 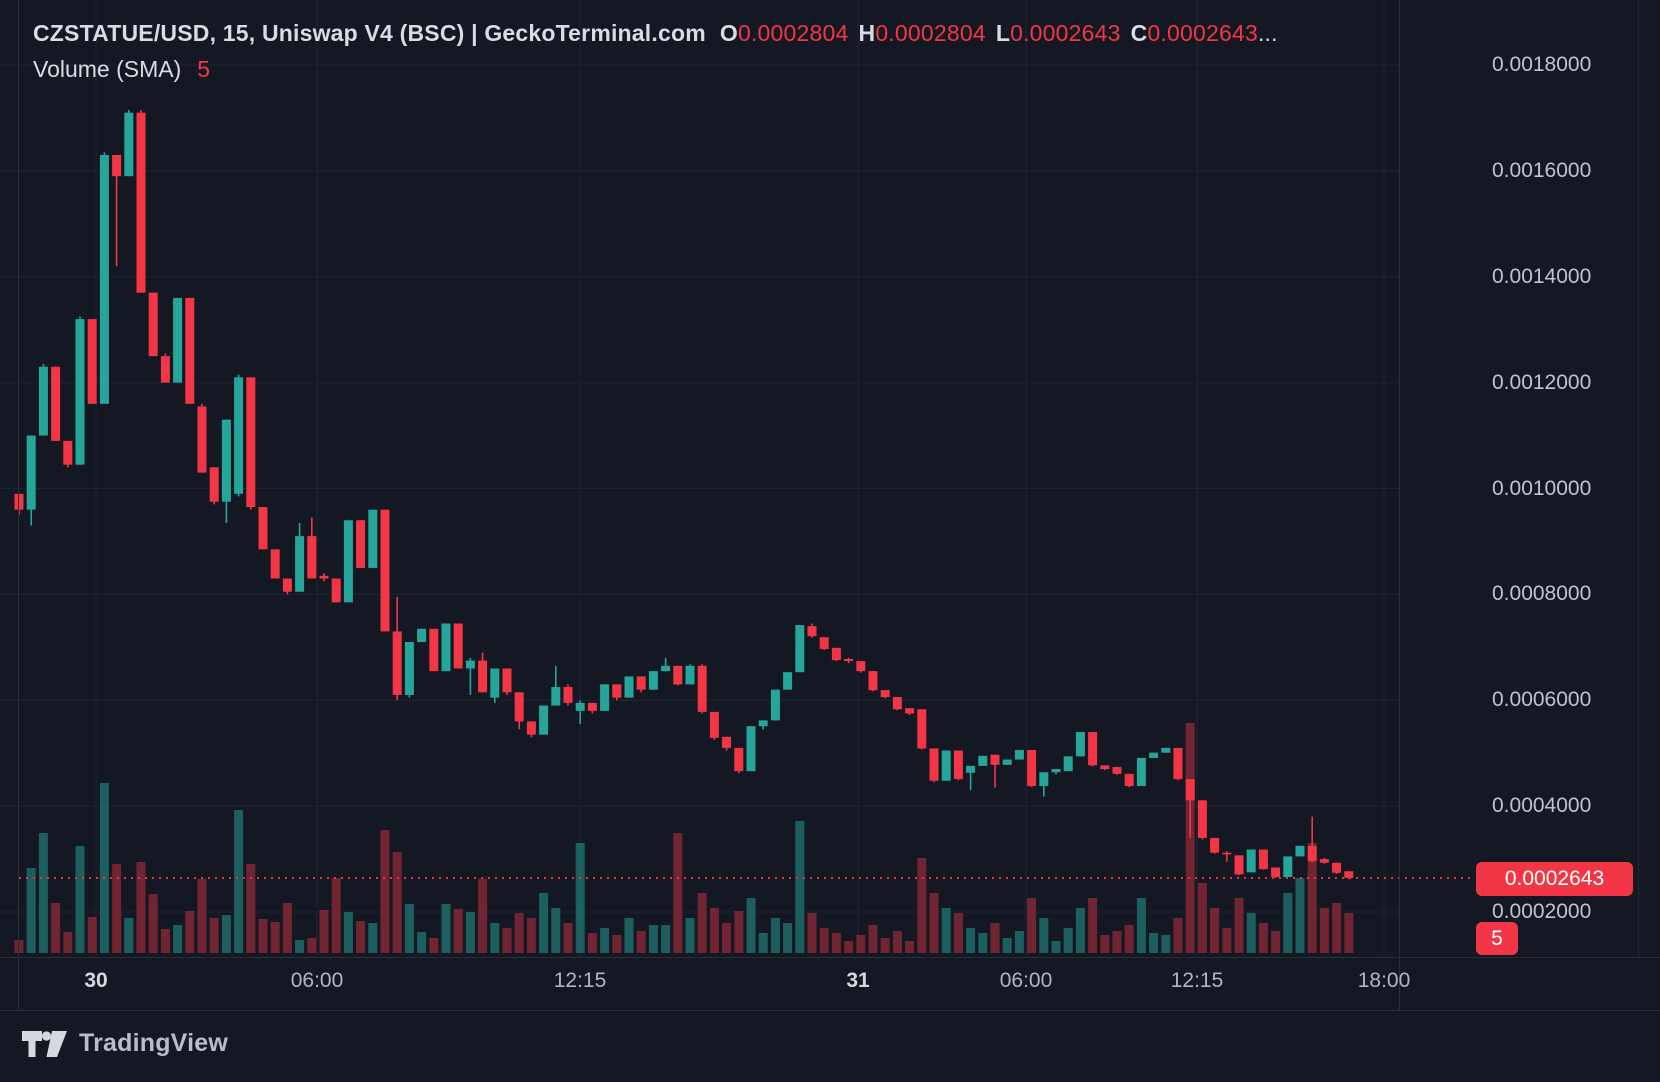 What do you see at coordinates (858, 980) in the screenshot?
I see `time-axis-label: 31` at bounding box center [858, 980].